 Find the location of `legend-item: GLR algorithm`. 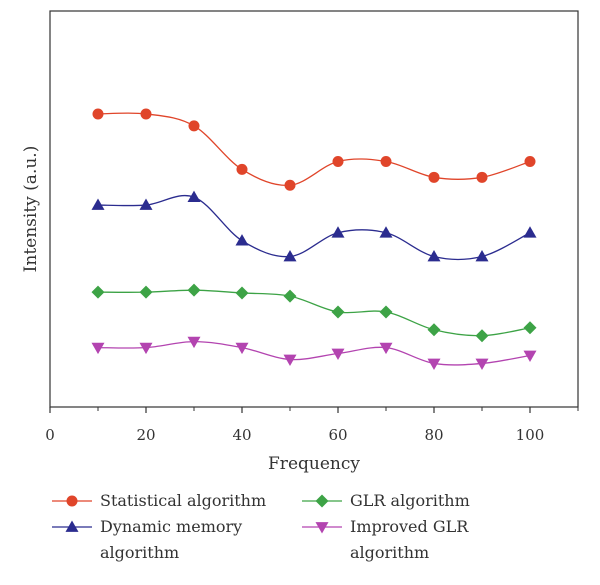

legend-item: GLR algorithm is located at coordinates (420, 501).